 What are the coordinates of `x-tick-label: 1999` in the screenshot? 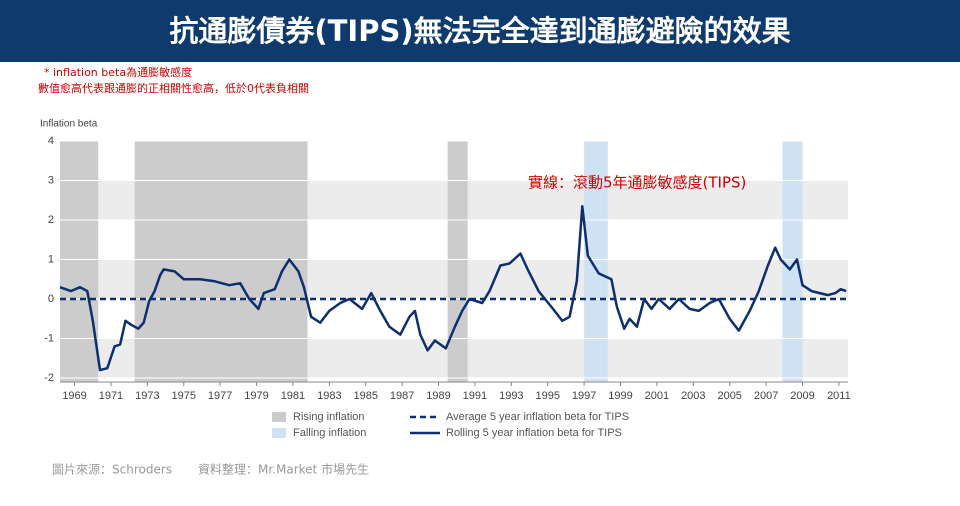 It's located at (620, 396).